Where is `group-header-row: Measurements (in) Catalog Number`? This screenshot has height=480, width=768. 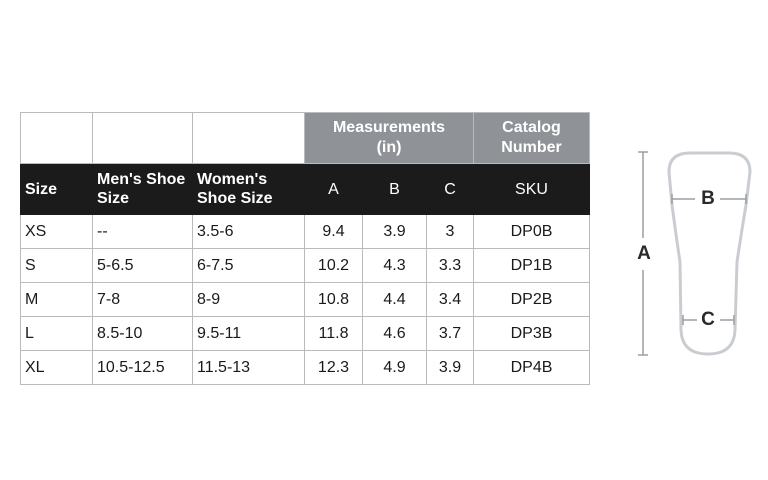
group-header-row: Measurements (in) Catalog Number is located at coordinates (305, 138).